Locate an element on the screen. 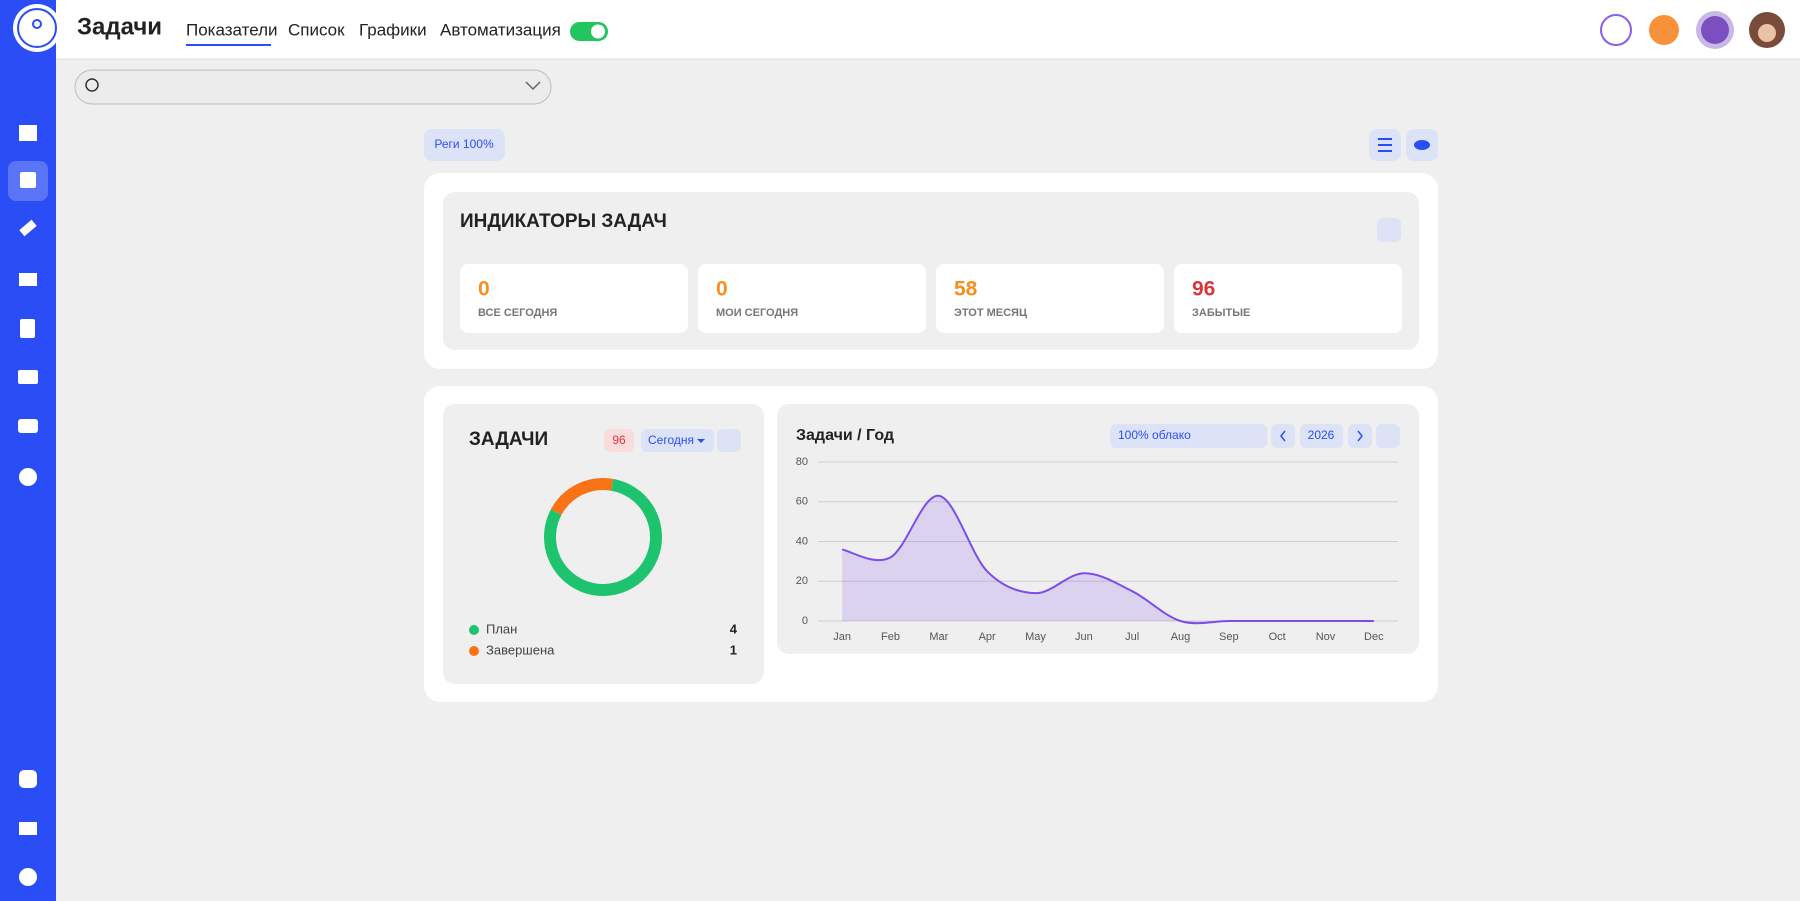 The image size is (1800, 901). line is located at coordinates (1107, 559).